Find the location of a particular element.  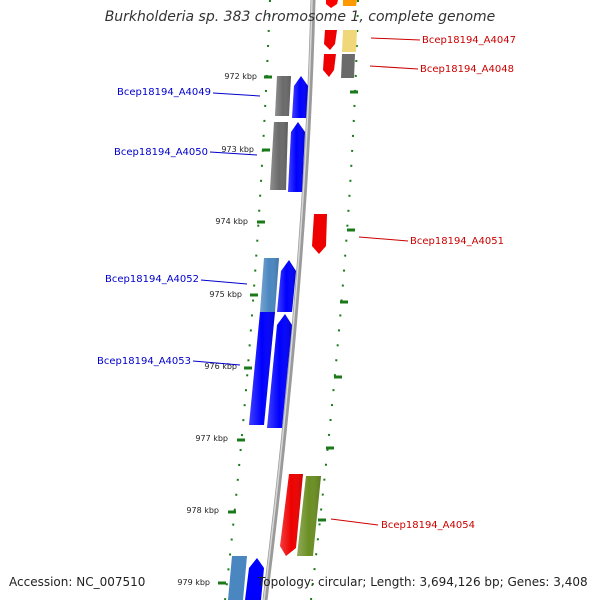

accession-text: Accession: NC_007510 is located at coordinates (77, 582).